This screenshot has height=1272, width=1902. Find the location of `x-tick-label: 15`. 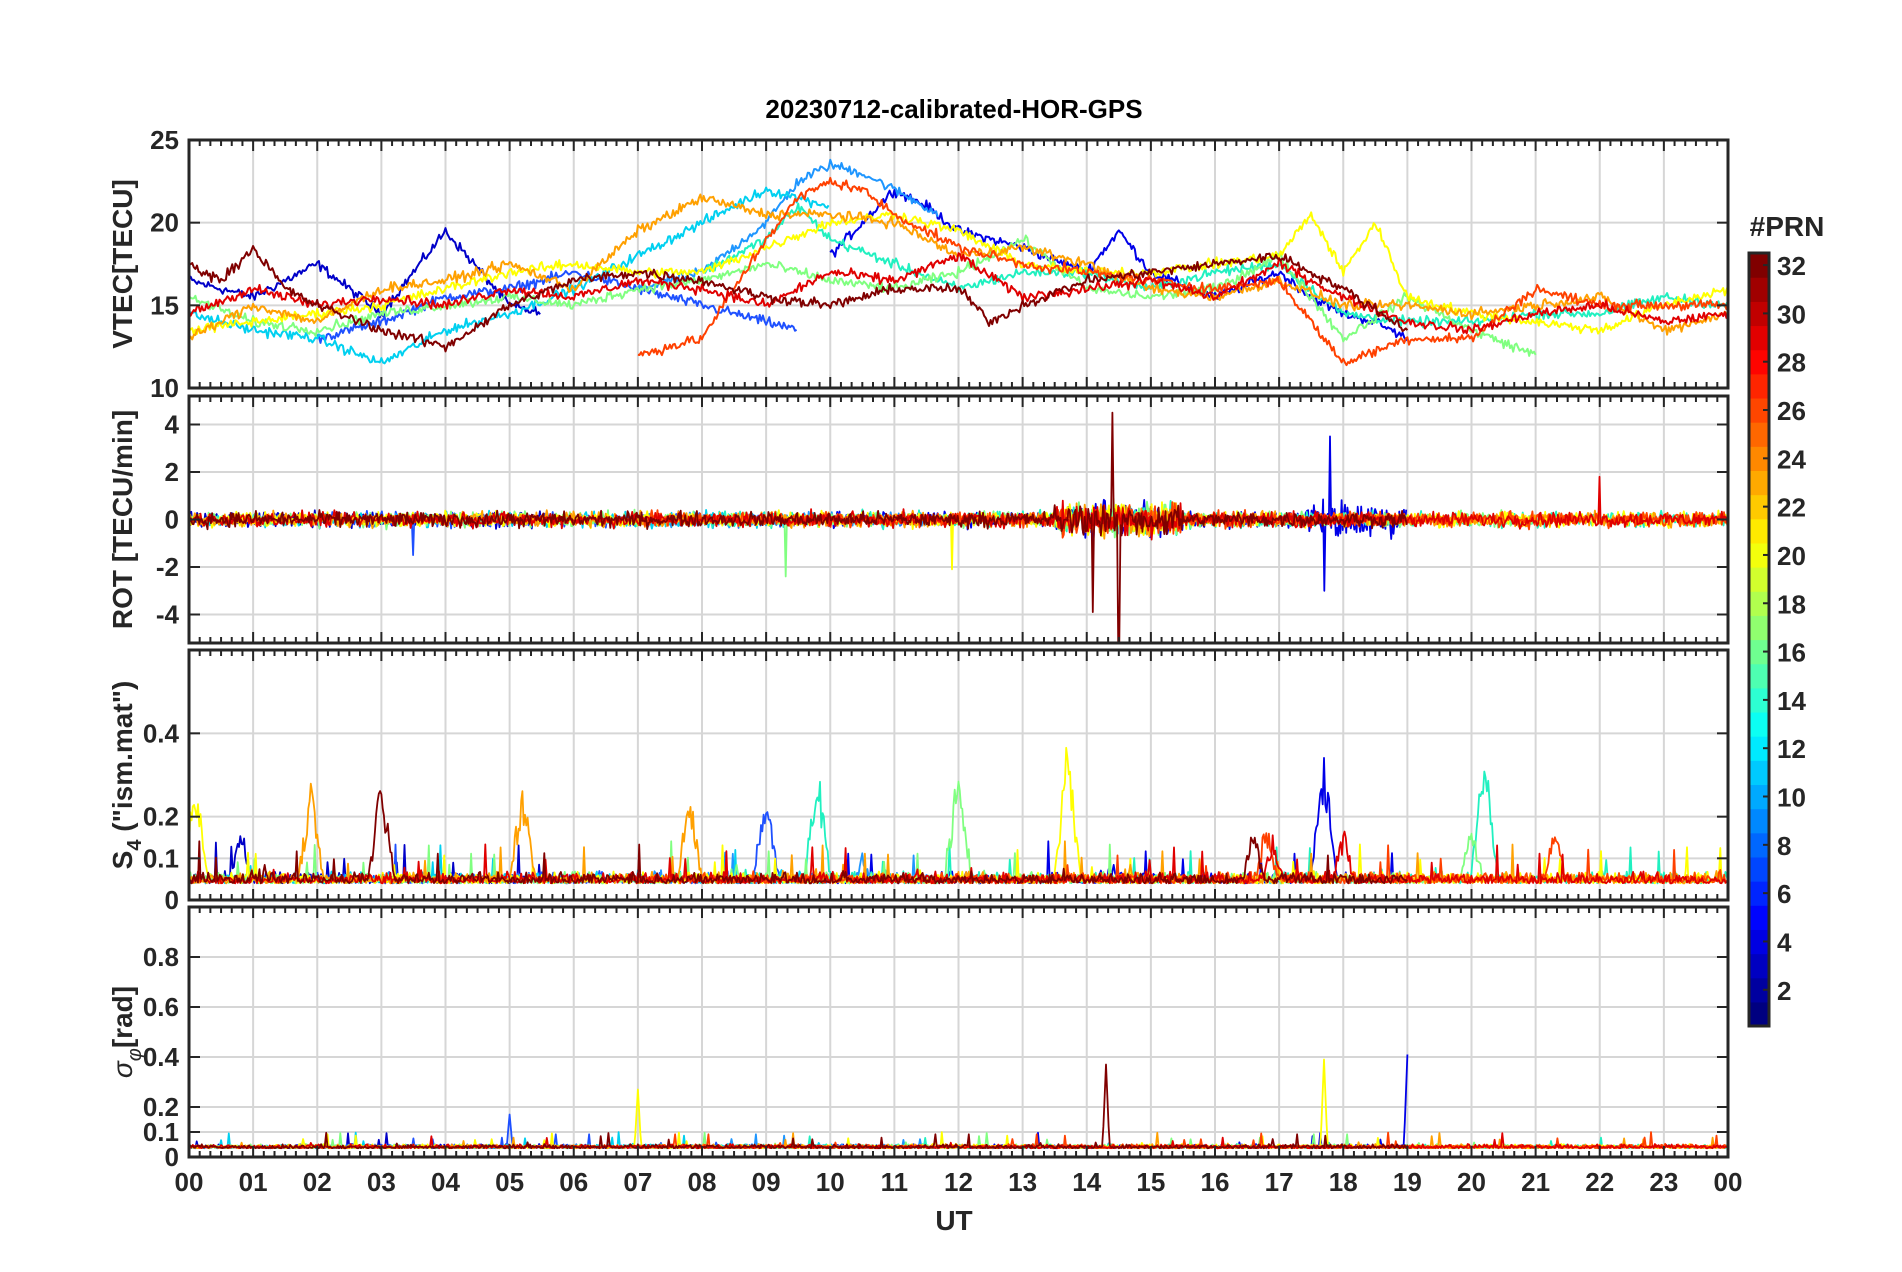

x-tick-label: 15 is located at coordinates (1150, 1182).